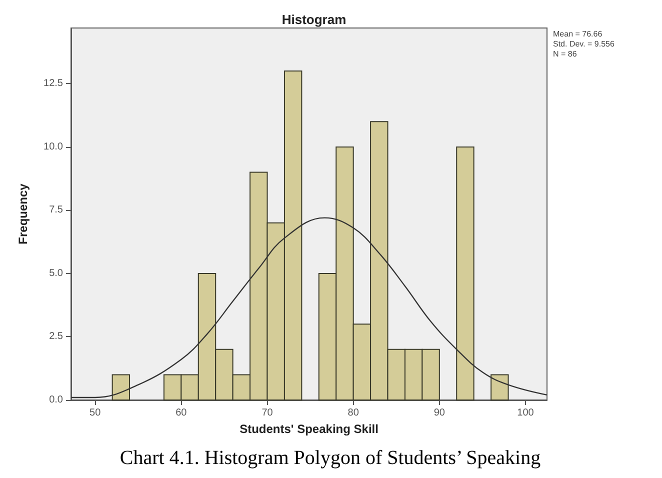 The width and height of the screenshot is (662, 478). What do you see at coordinates (54, 146) in the screenshot?
I see `y-tick-label: 10.0` at bounding box center [54, 146].